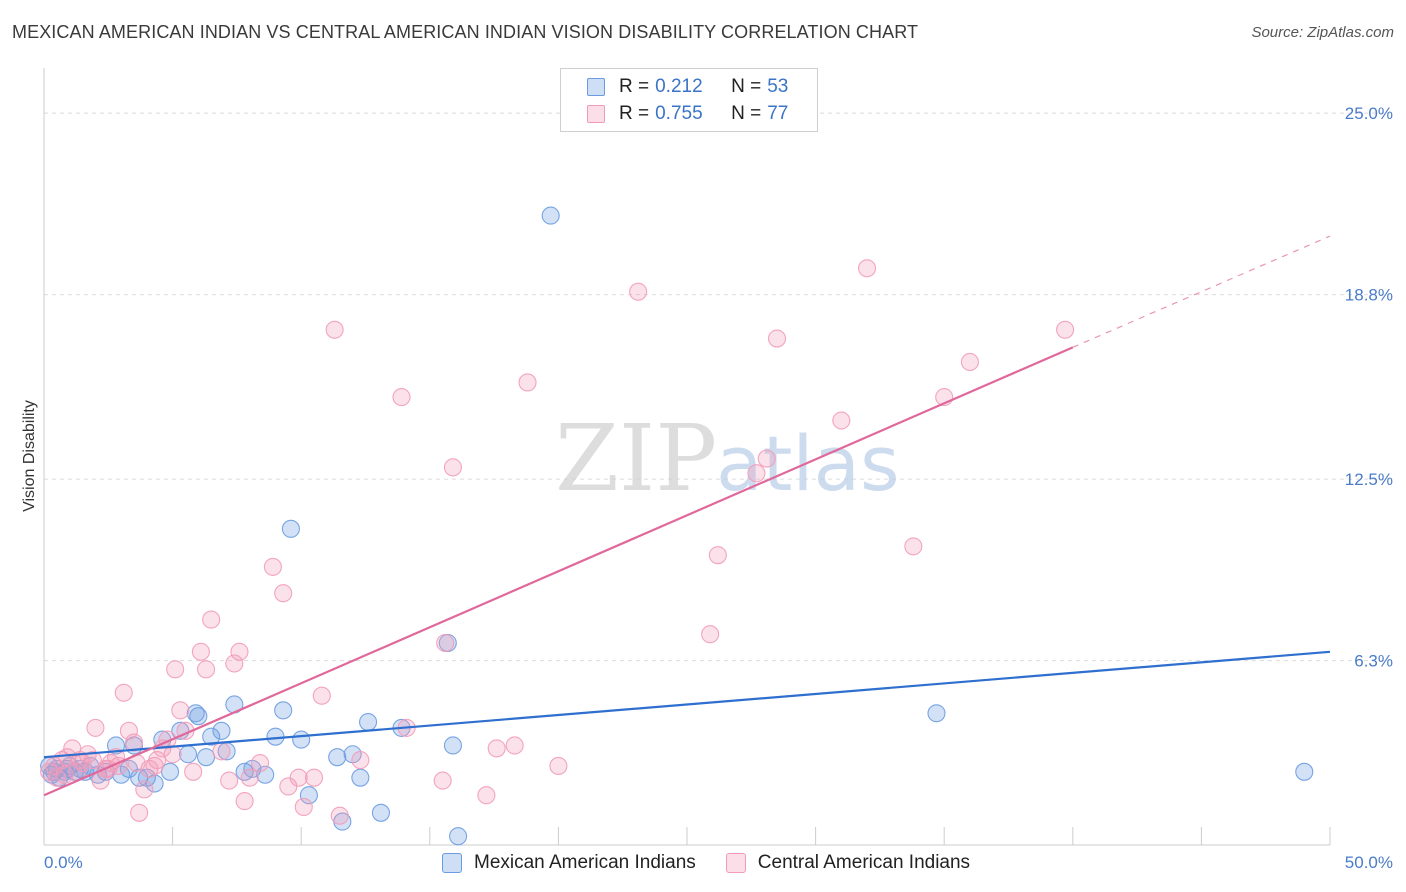 The width and height of the screenshot is (1406, 892). What do you see at coordinates (679, 86) in the screenshot?
I see `legend-r-value: 0.212` at bounding box center [679, 86].